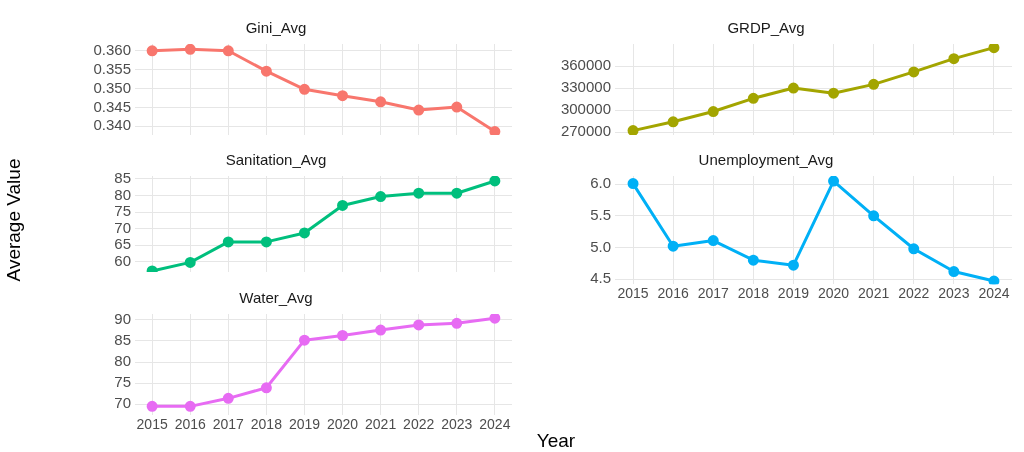 This screenshot has width=1024, height=452. I want to click on chart-title: GRDP_Avg, so click(766, 28).